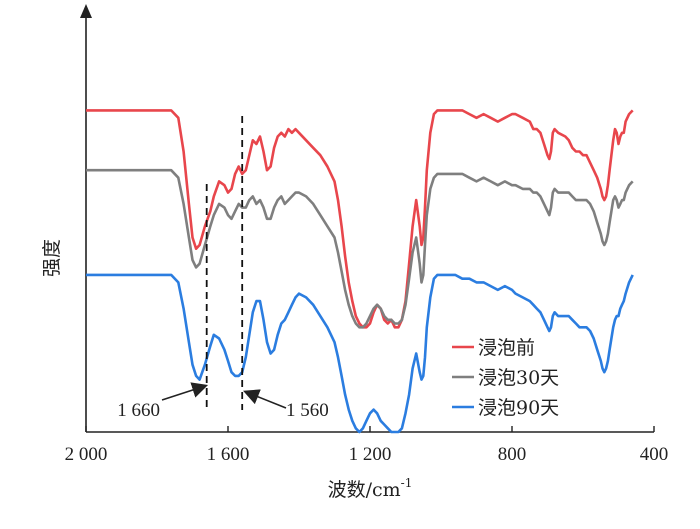 The width and height of the screenshot is (700, 529). What do you see at coordinates (370, 454) in the screenshot?
I see `x-tick-label-2: 1 200` at bounding box center [370, 454].